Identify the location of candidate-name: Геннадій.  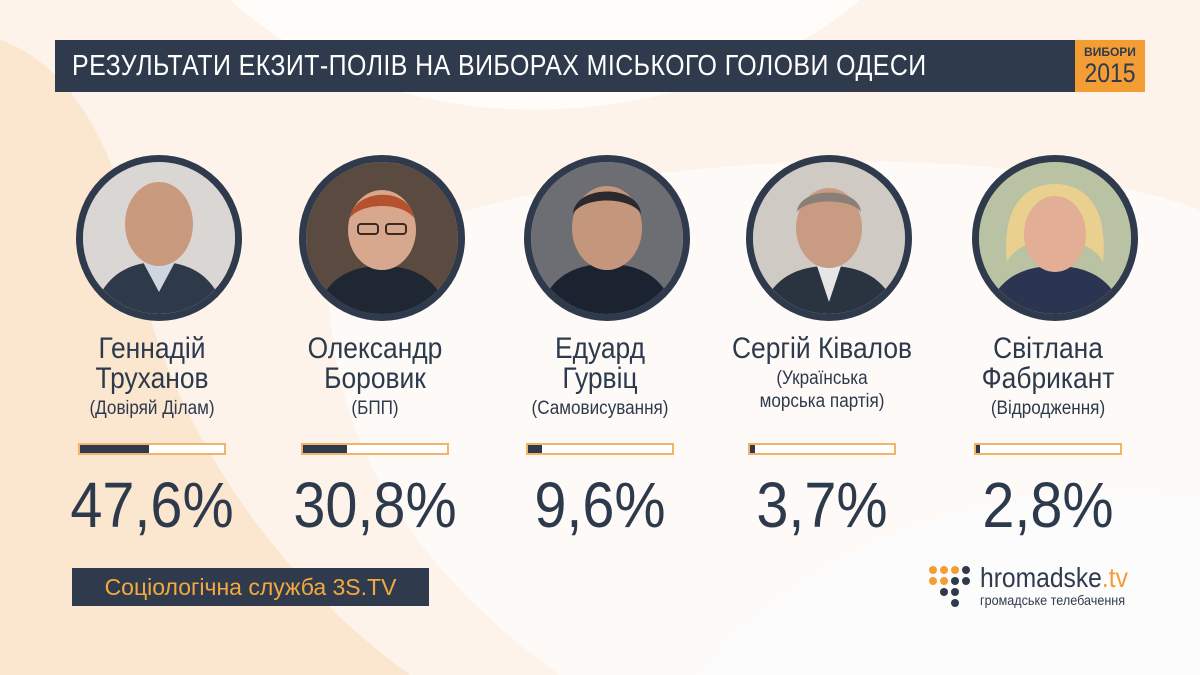
(152, 348).